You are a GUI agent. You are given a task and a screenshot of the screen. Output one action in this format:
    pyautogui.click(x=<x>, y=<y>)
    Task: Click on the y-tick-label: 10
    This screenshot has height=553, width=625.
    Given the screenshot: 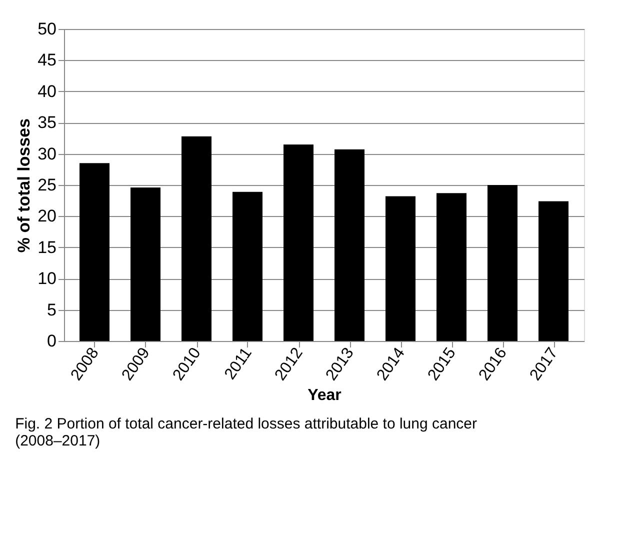 What is the action you would take?
    pyautogui.click(x=47, y=278)
    